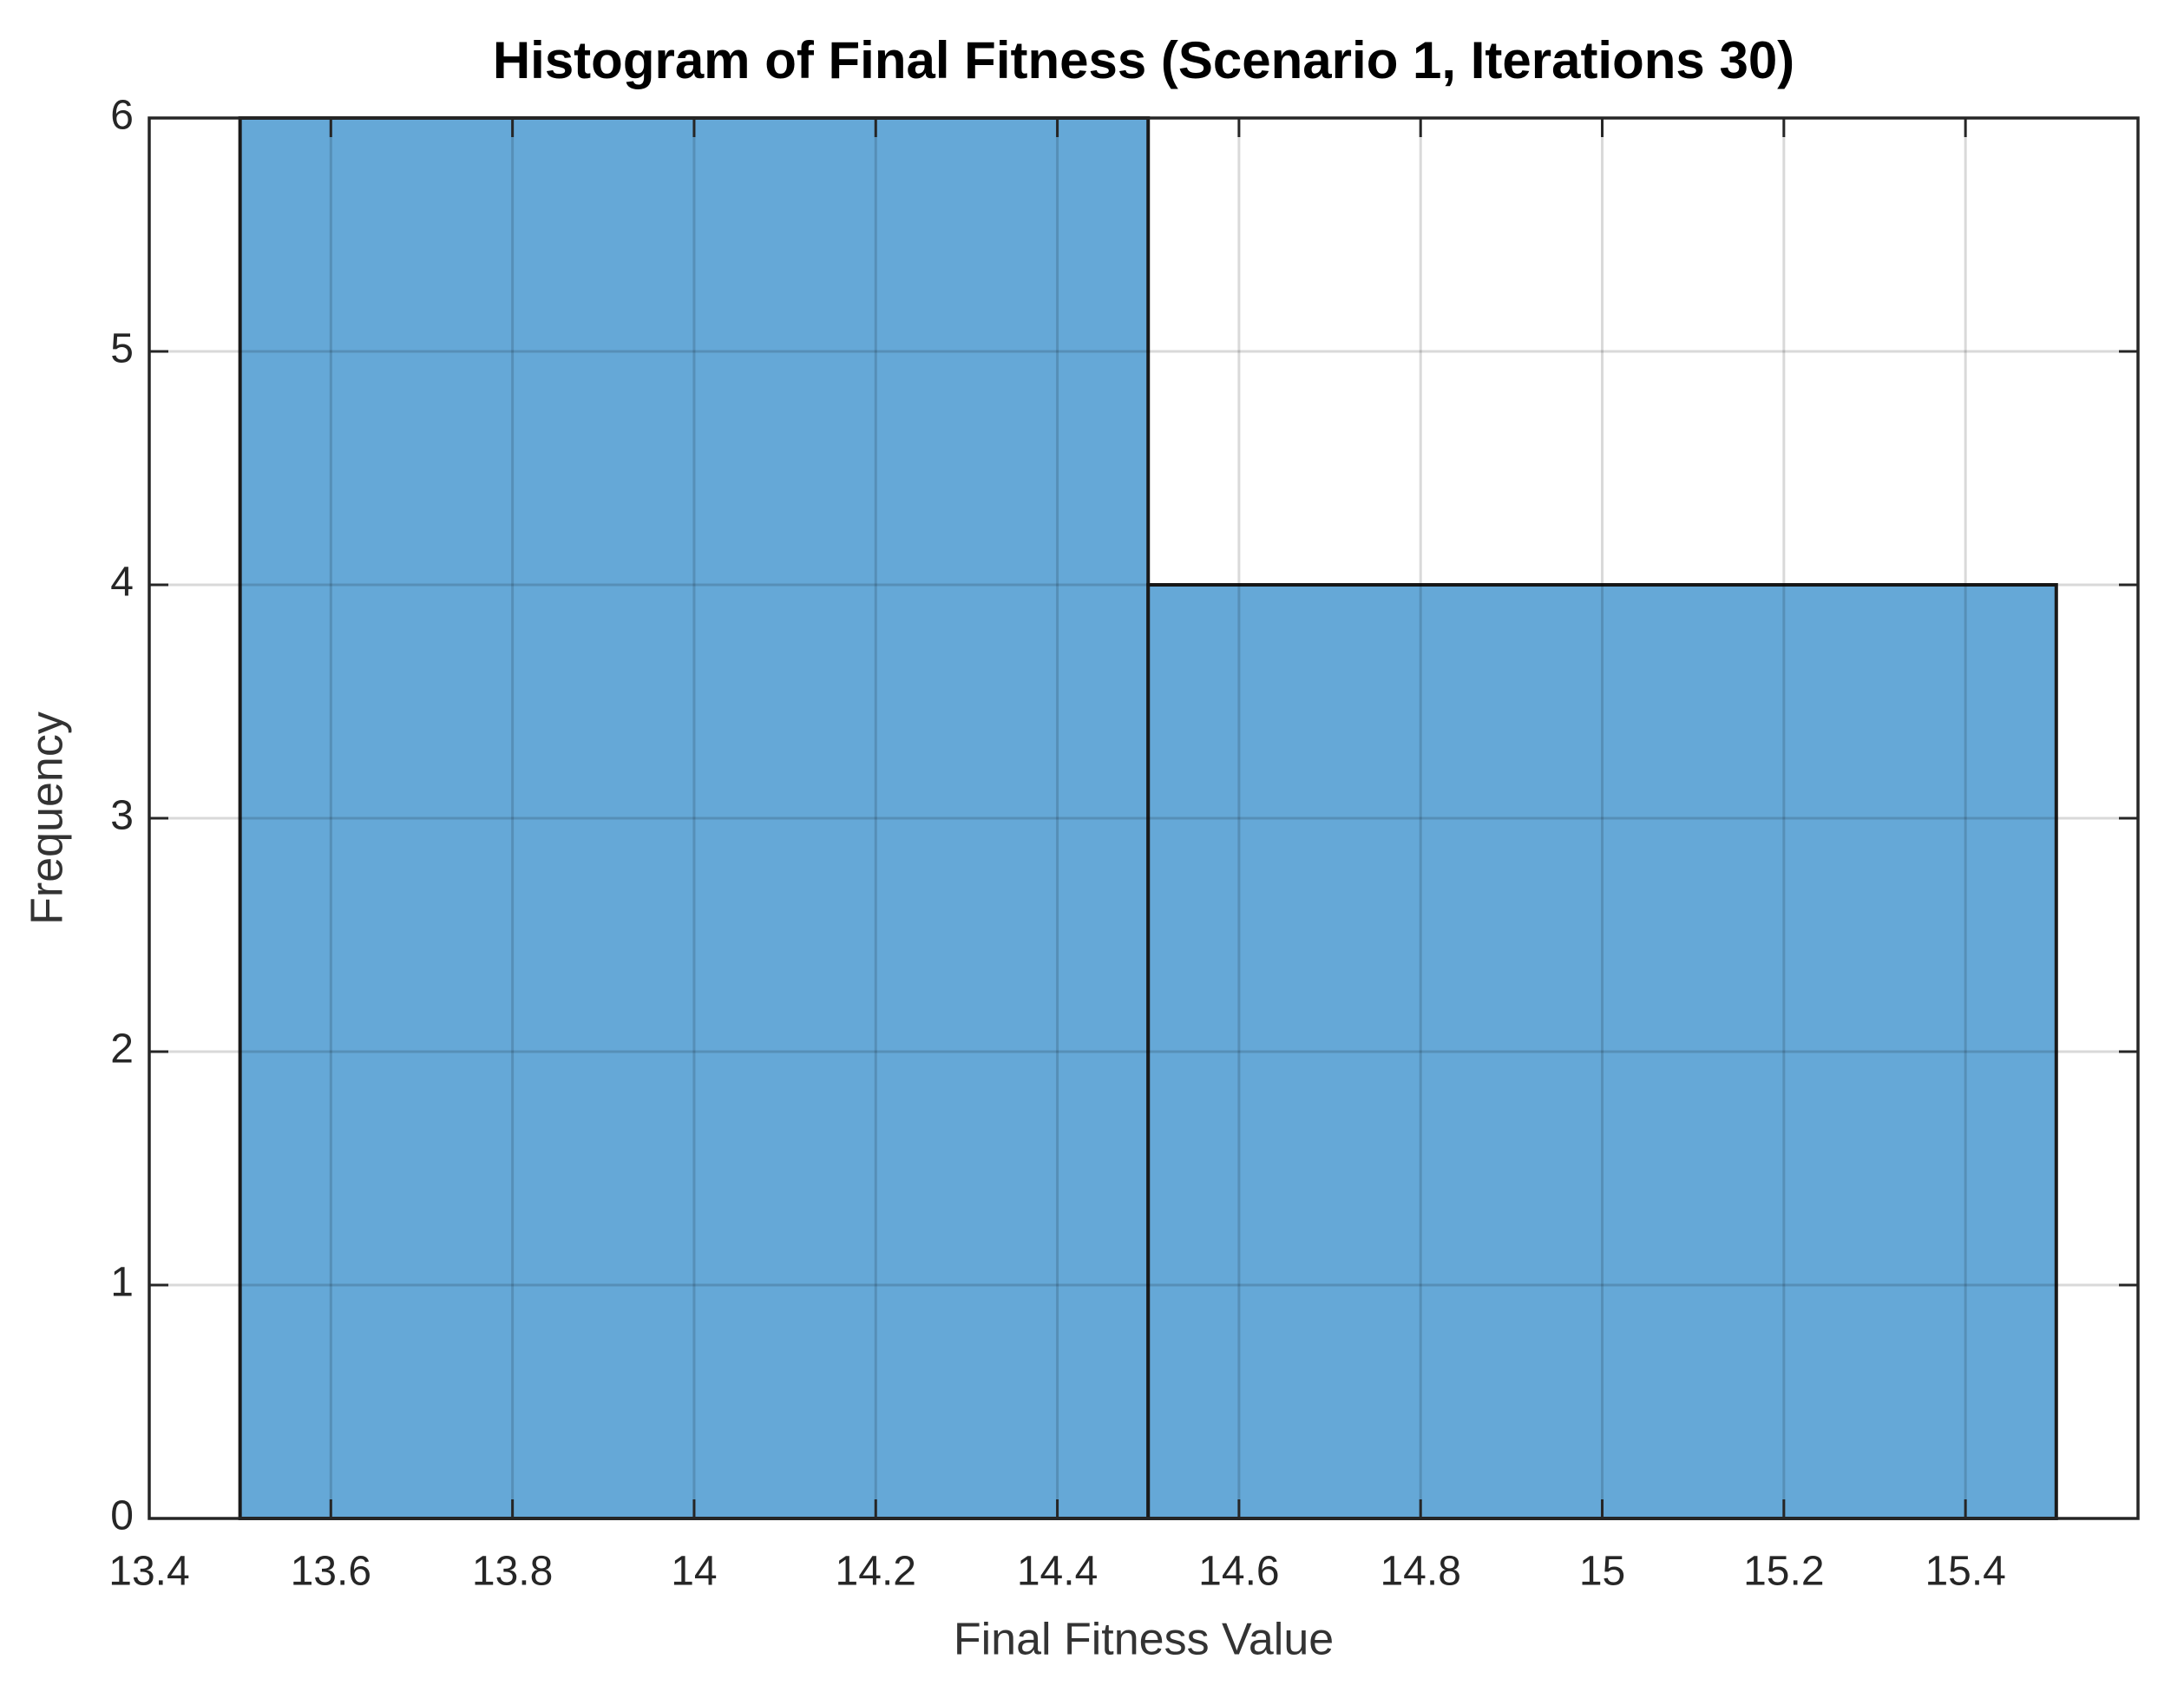  Describe the element at coordinates (122, 1516) in the screenshot. I see `y-tick-label: 0` at that location.